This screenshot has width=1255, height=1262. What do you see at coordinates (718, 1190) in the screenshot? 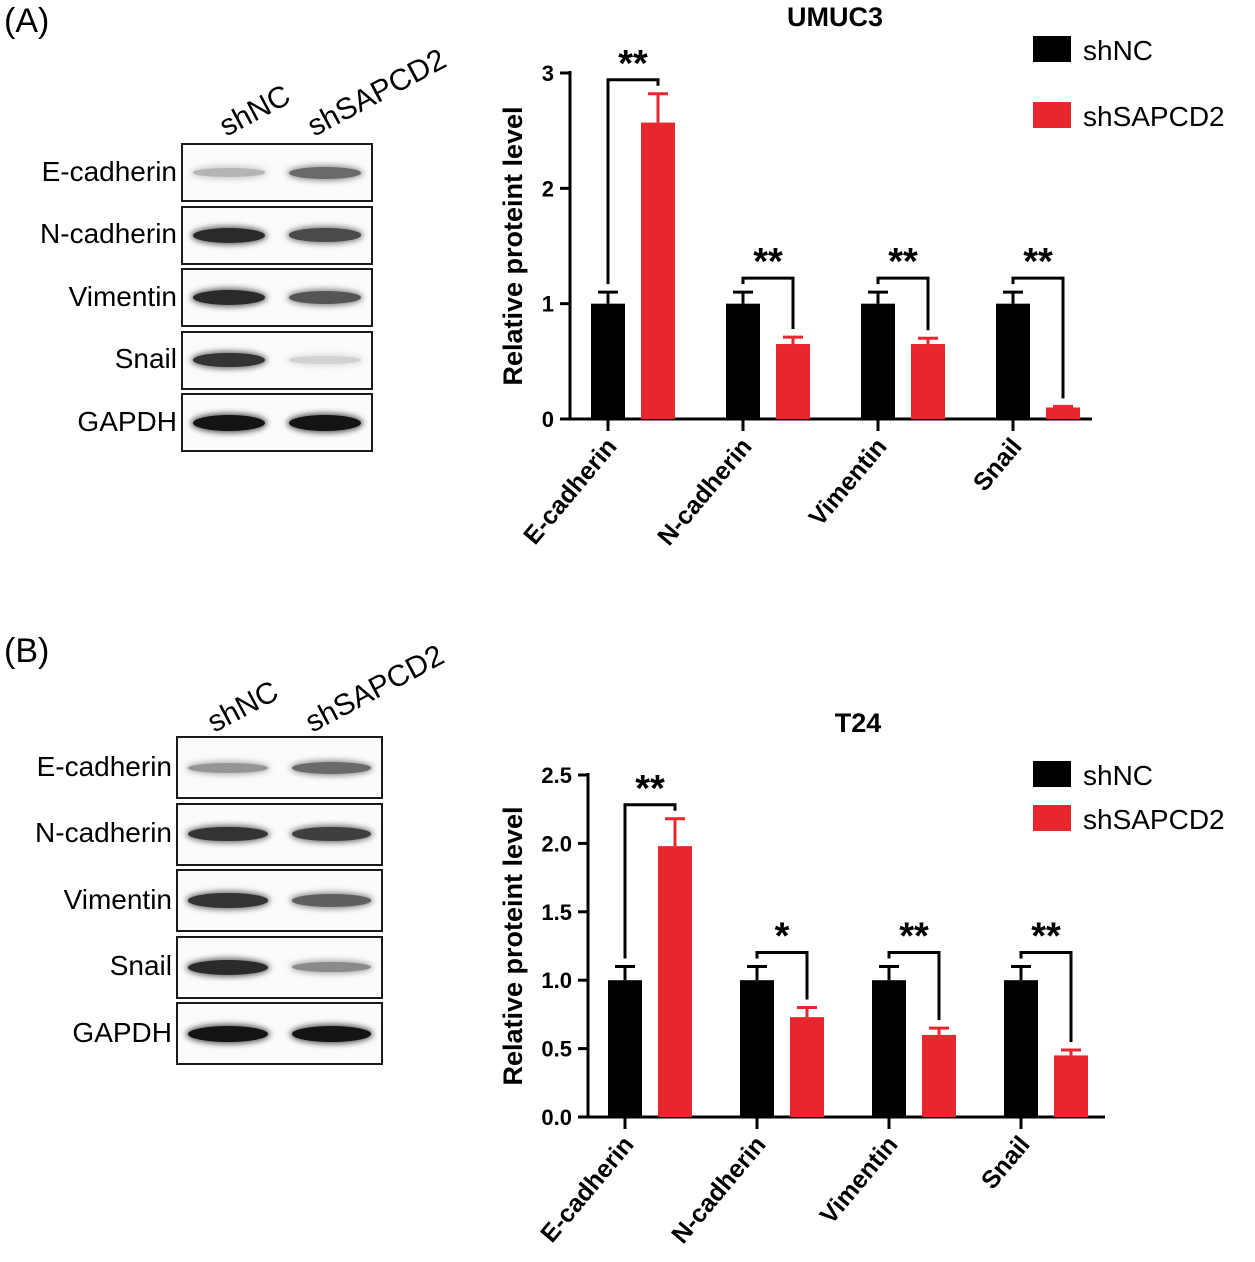
I see `x-tick-label: N-cadherin` at bounding box center [718, 1190].